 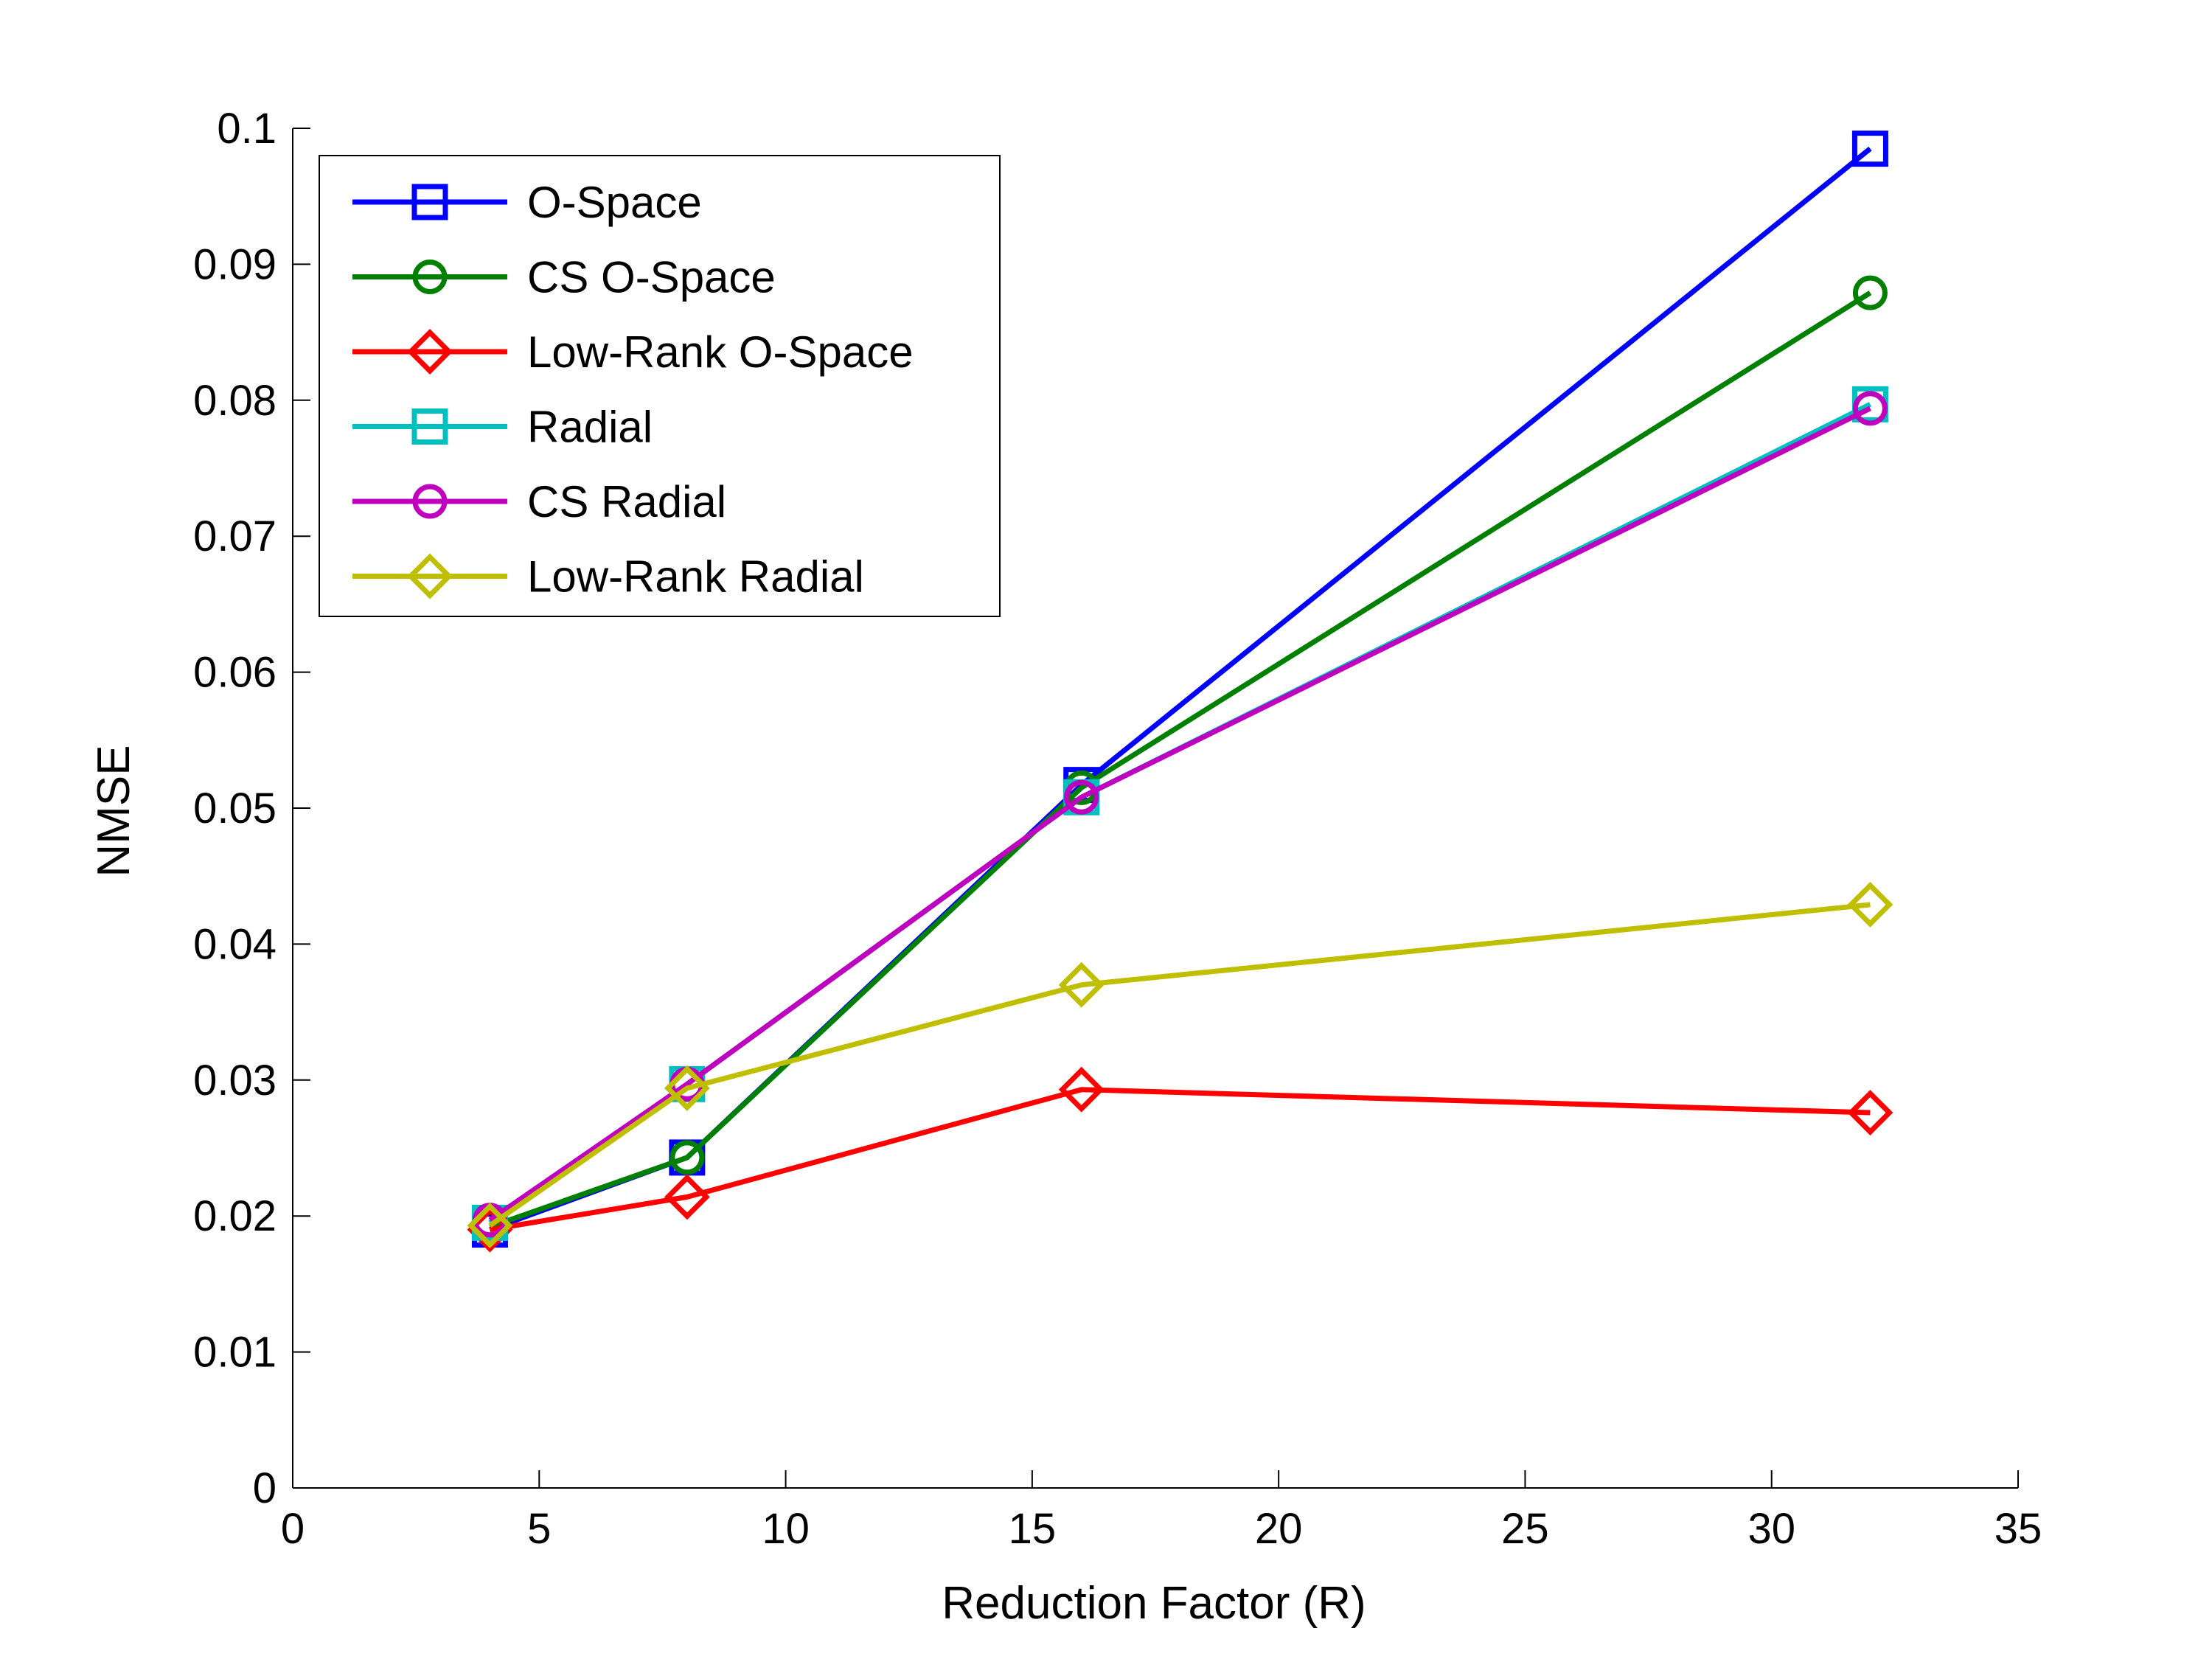 I want to click on legend-item-cs-o-space: CS O-Space, so click(x=564, y=277).